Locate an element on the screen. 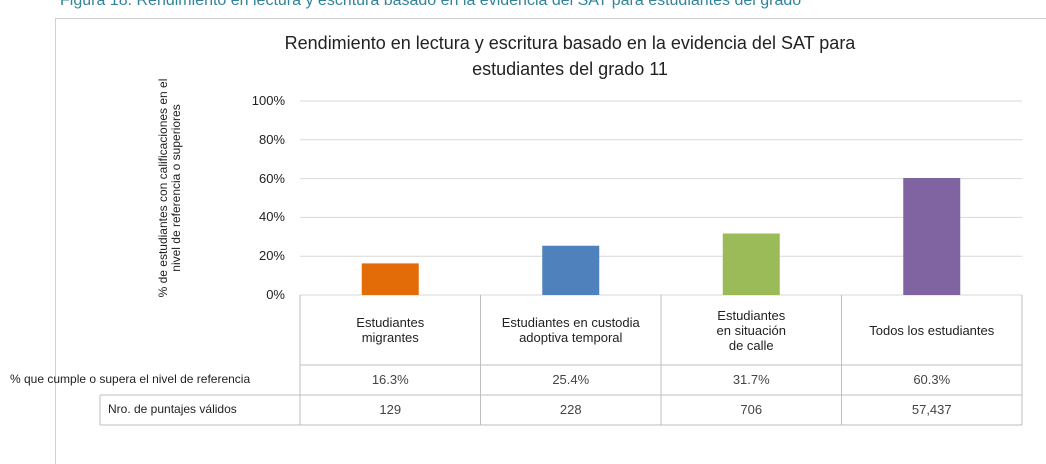 This screenshot has height=464, width=1046. row-header: Nro. de puntajes válidos is located at coordinates (172, 409).